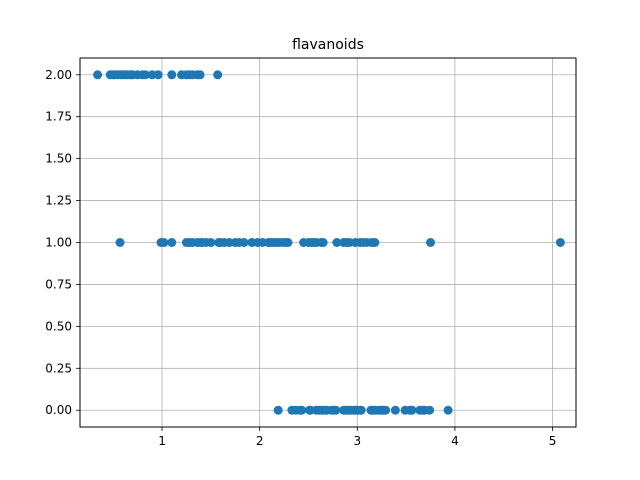 The height and width of the screenshot is (480, 640). I want to click on x-tick-label: 4, so click(455, 441).